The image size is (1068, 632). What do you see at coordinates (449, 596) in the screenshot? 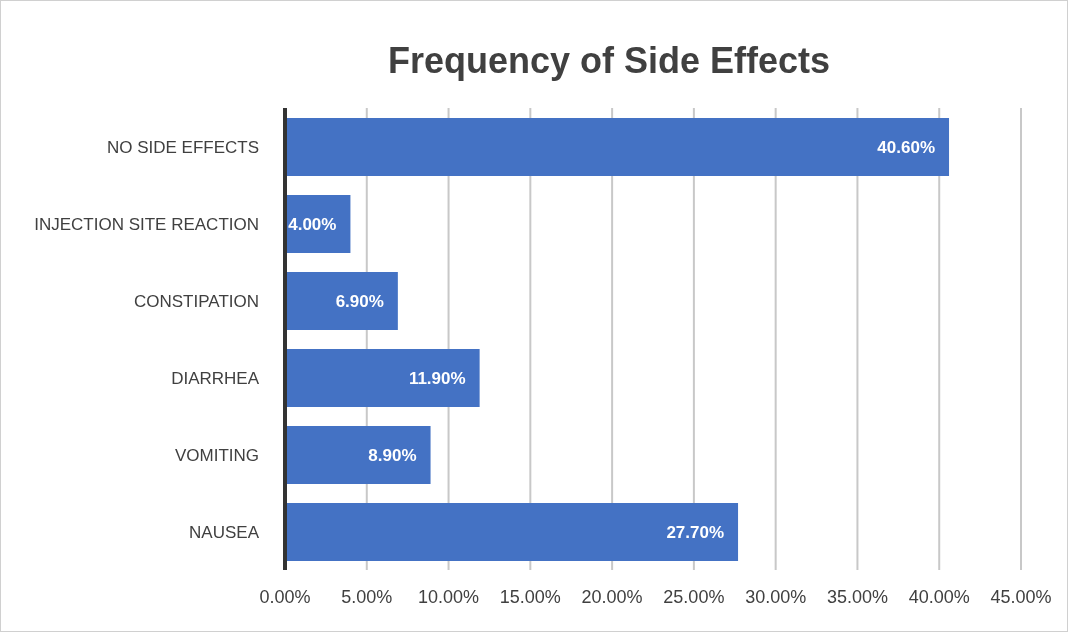
I see `x-tick-label: 10.00%` at bounding box center [449, 596].